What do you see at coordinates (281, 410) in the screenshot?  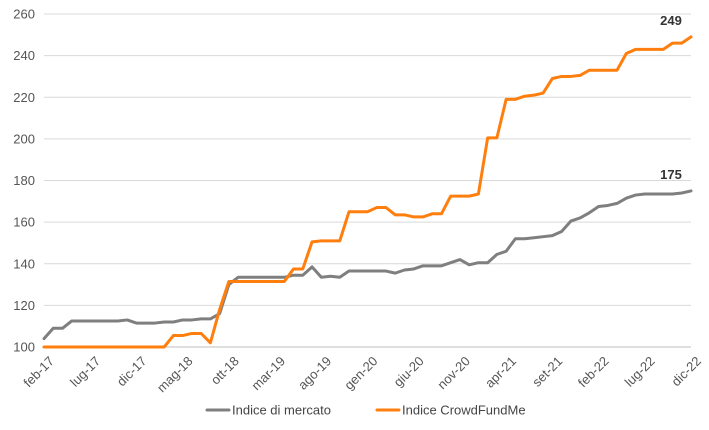 I see `legend-label-1: Indice di mercato` at bounding box center [281, 410].